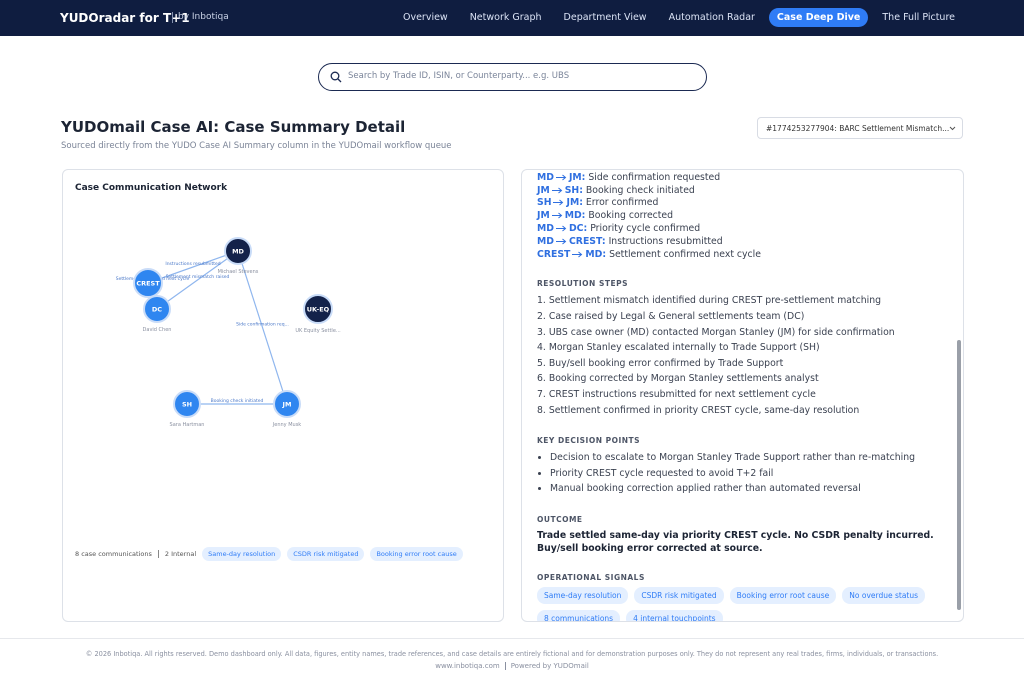  Describe the element at coordinates (605, 17) in the screenshot. I see `nav-link: Department View` at that location.